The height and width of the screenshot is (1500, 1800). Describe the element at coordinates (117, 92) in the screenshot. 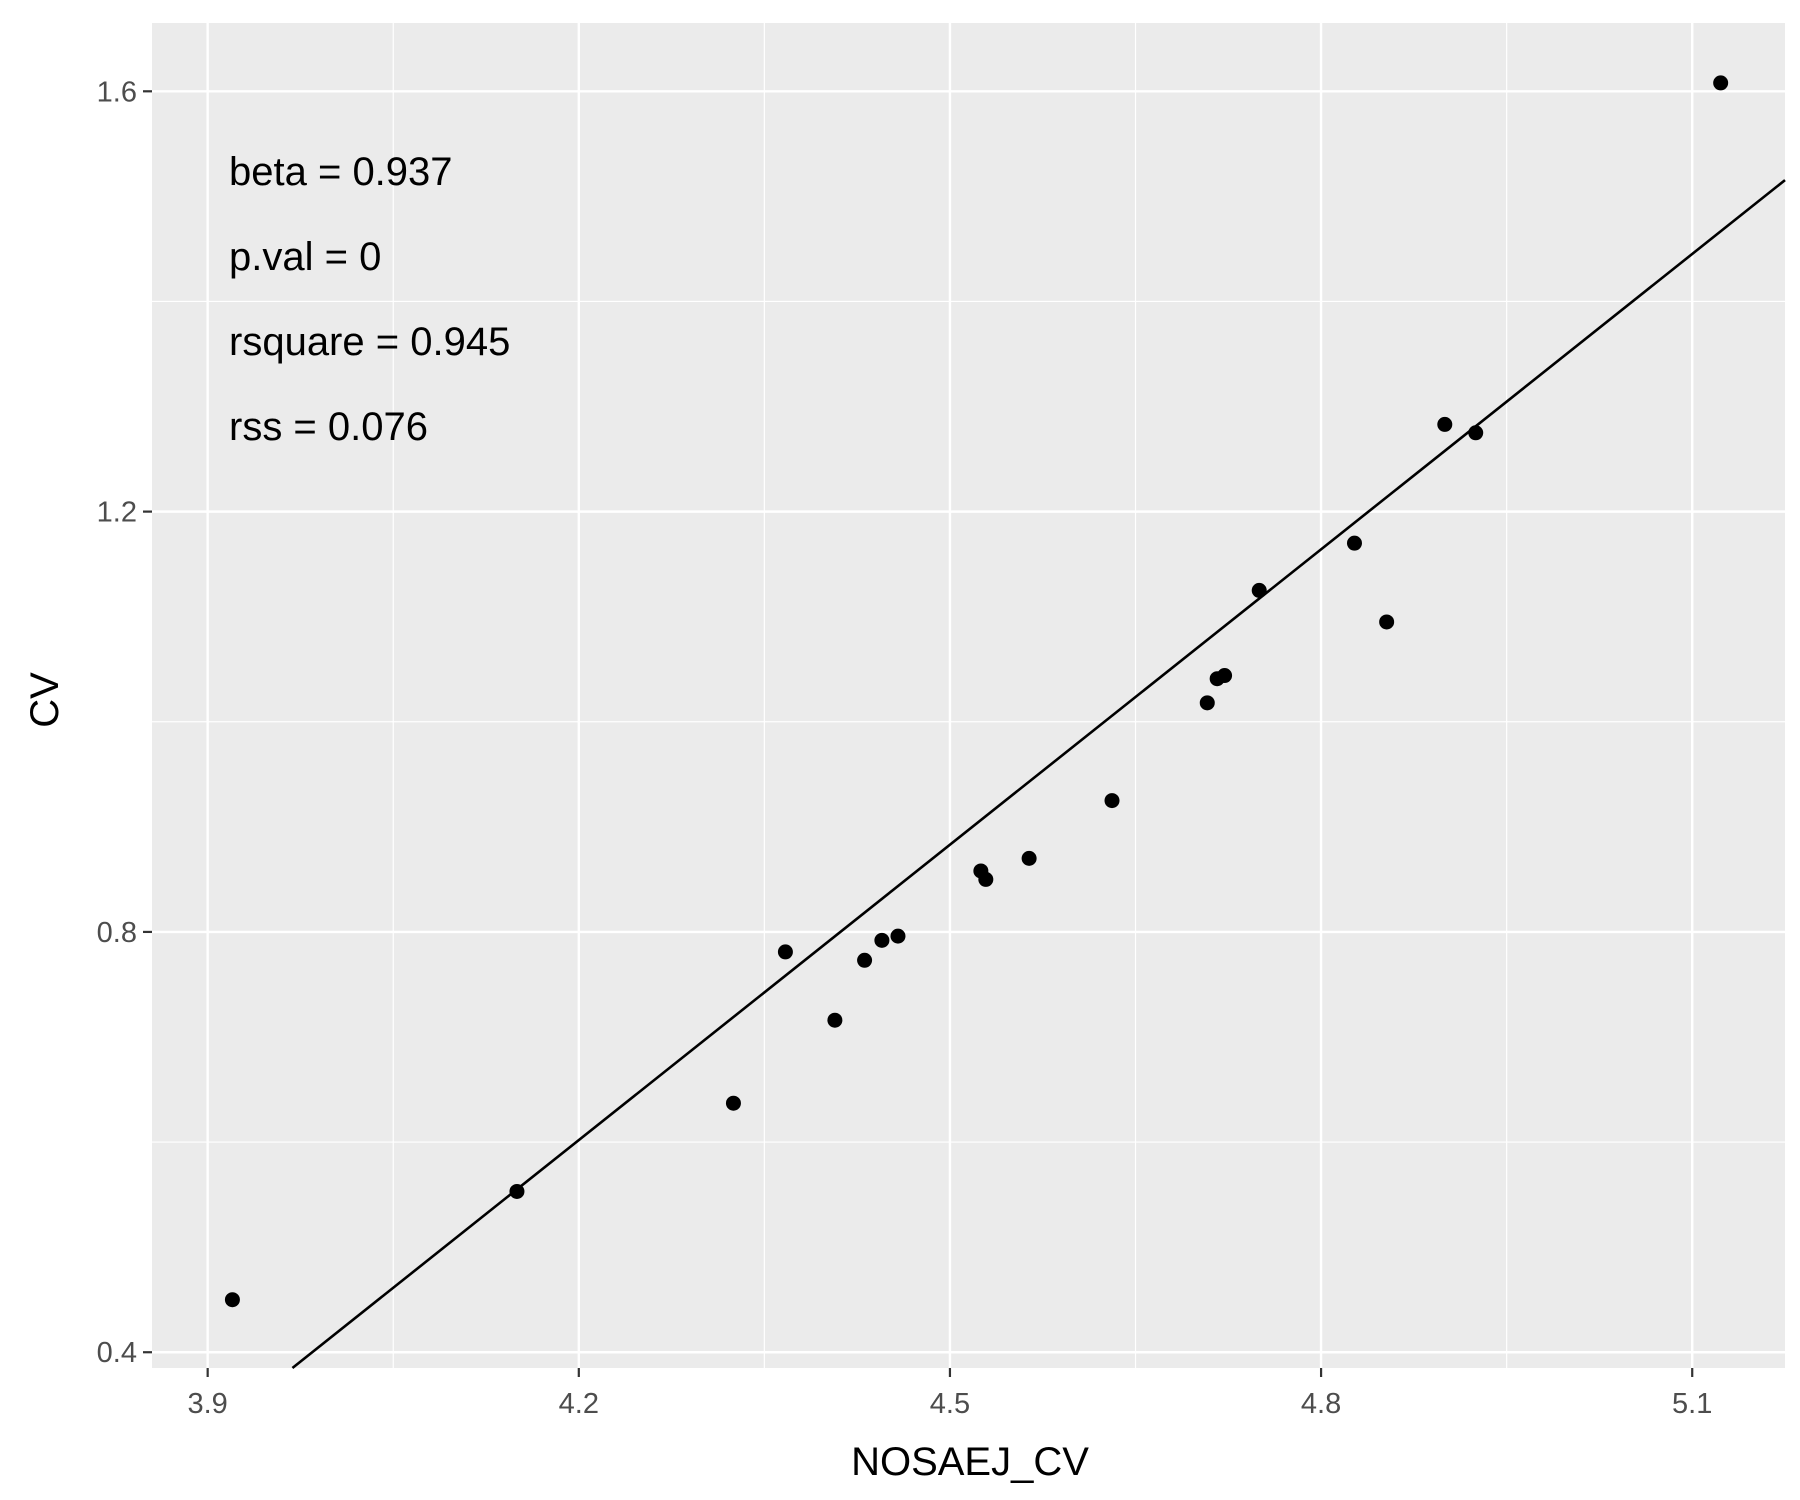

I see `y-tick-label: 1.6` at that location.